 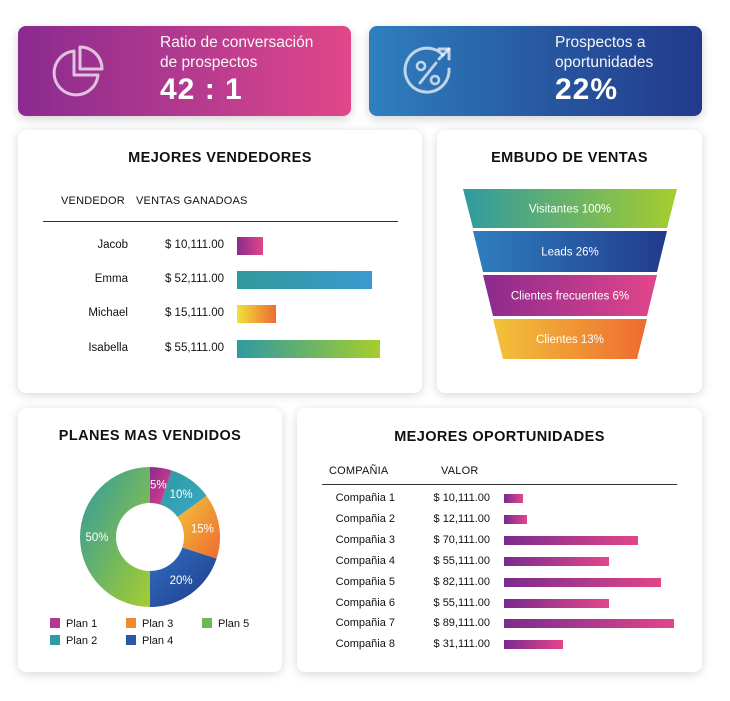 I want to click on seller-name: Michael, so click(x=108, y=313).